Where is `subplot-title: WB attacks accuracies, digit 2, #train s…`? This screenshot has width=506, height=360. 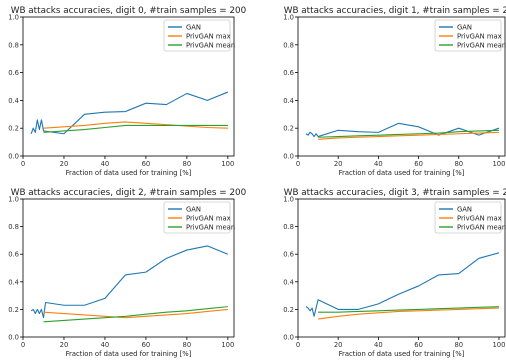
subplot-title: WB attacks accuracies, digit 2, #train s… is located at coordinates (129, 193).